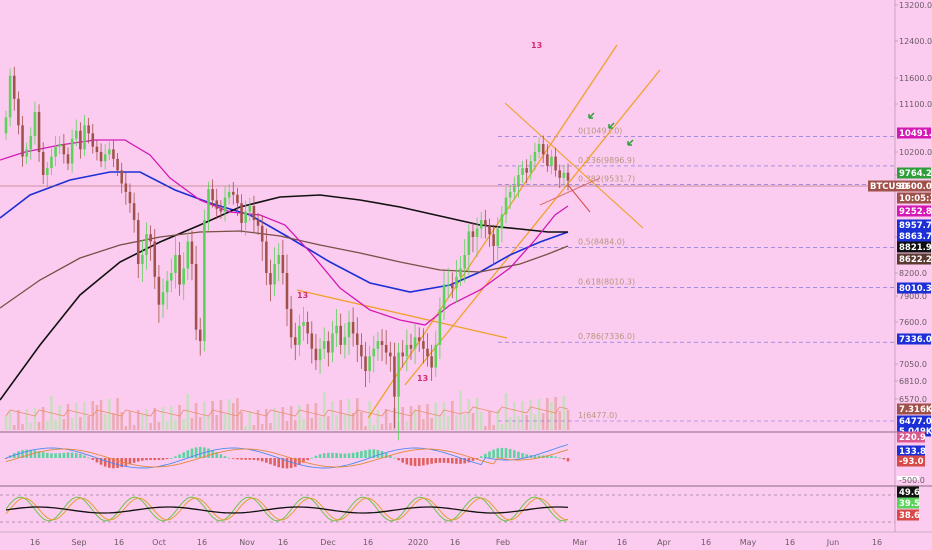 The height and width of the screenshot is (550, 932). What do you see at coordinates (913, 273) in the screenshot?
I see `price-axis-tick: 8200.0` at bounding box center [913, 273].